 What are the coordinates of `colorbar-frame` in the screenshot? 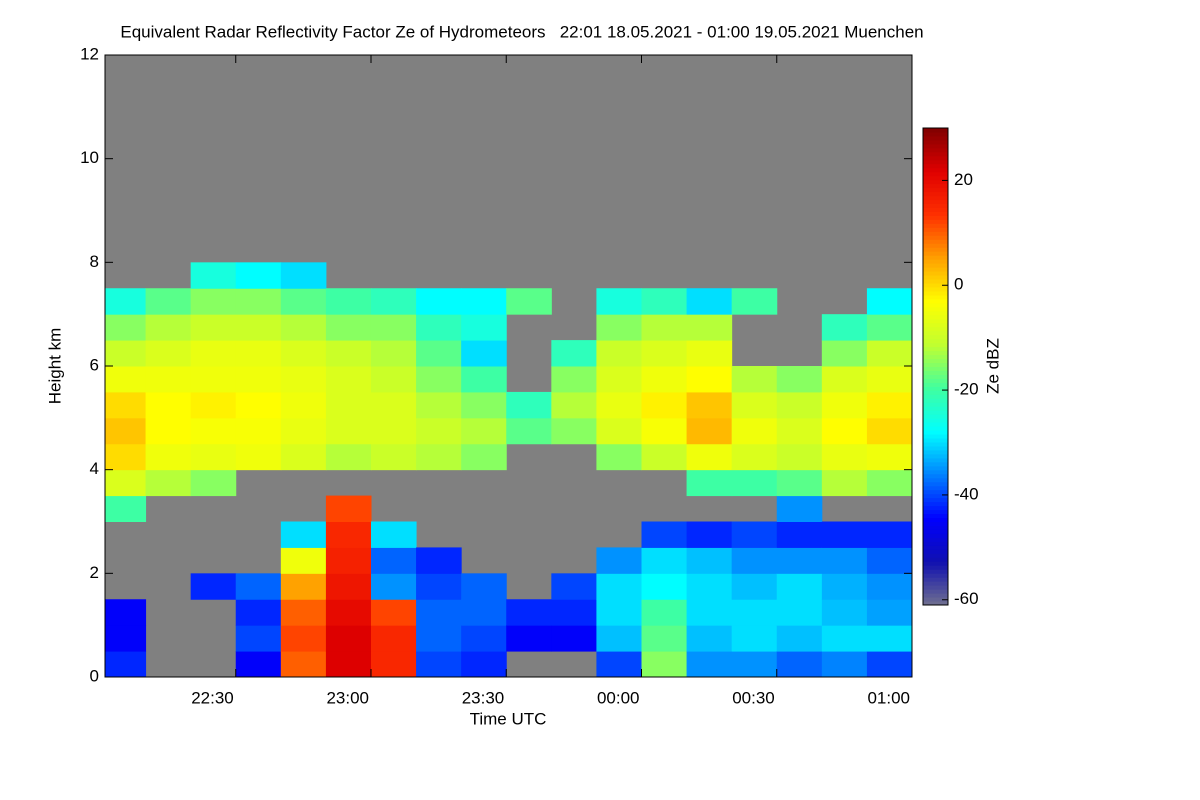 It's located at (935, 366).